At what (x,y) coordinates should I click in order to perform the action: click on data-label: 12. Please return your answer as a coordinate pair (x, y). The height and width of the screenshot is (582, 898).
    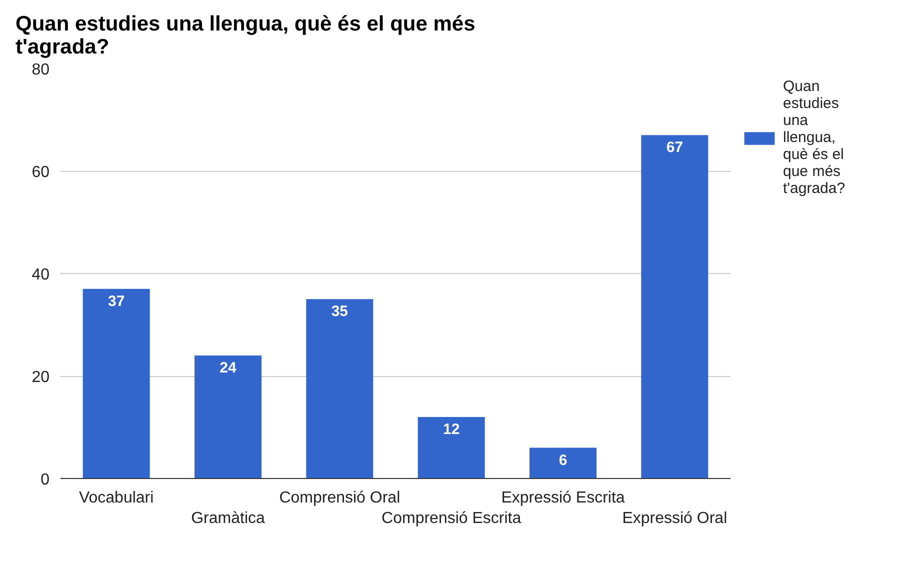
    Looking at the image, I should click on (451, 429).